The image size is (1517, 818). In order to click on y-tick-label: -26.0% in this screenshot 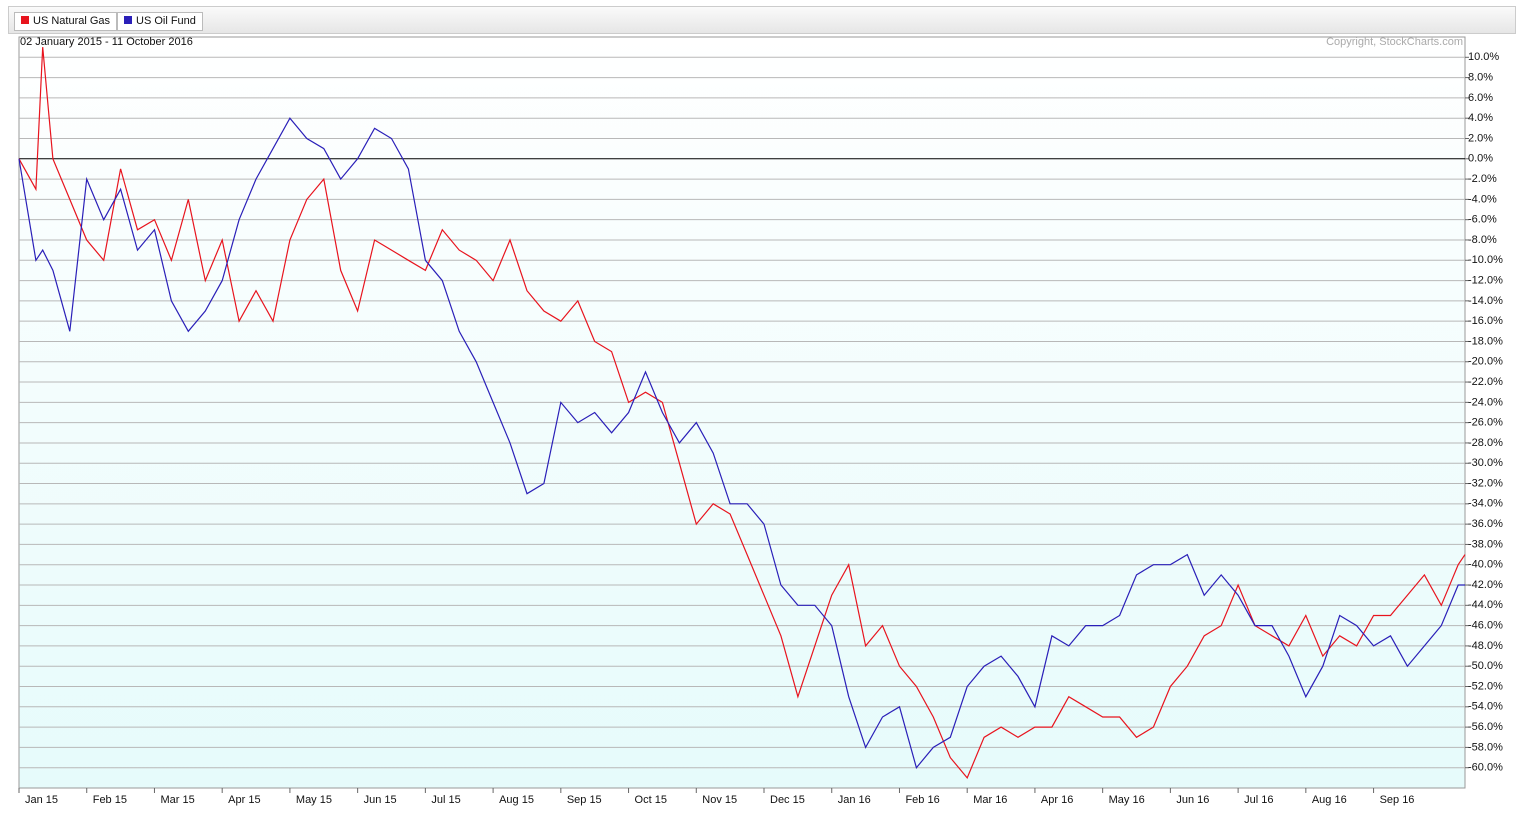, I will do `click(1485, 423)`.